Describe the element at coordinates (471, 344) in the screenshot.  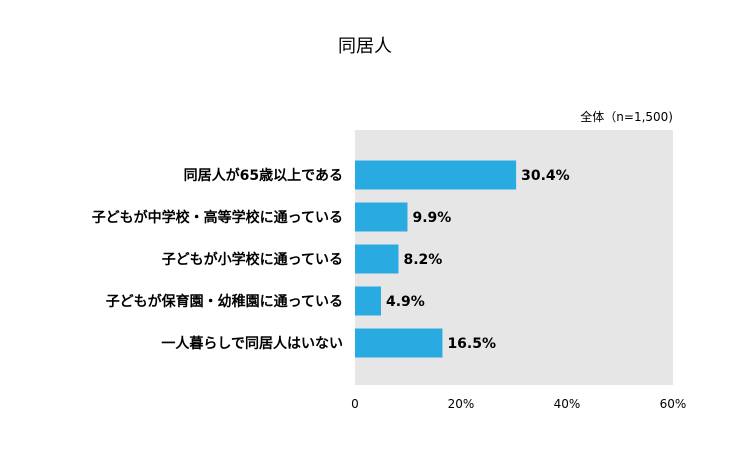
I see `value-label: 16.5%` at that location.